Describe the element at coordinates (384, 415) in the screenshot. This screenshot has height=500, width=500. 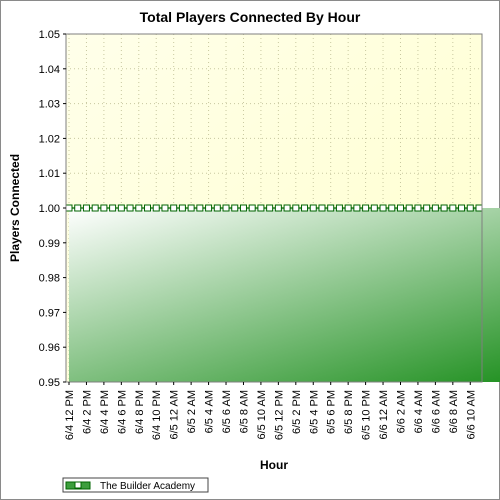
I see `x-tick-label: 6/6 12 AM` at that location.